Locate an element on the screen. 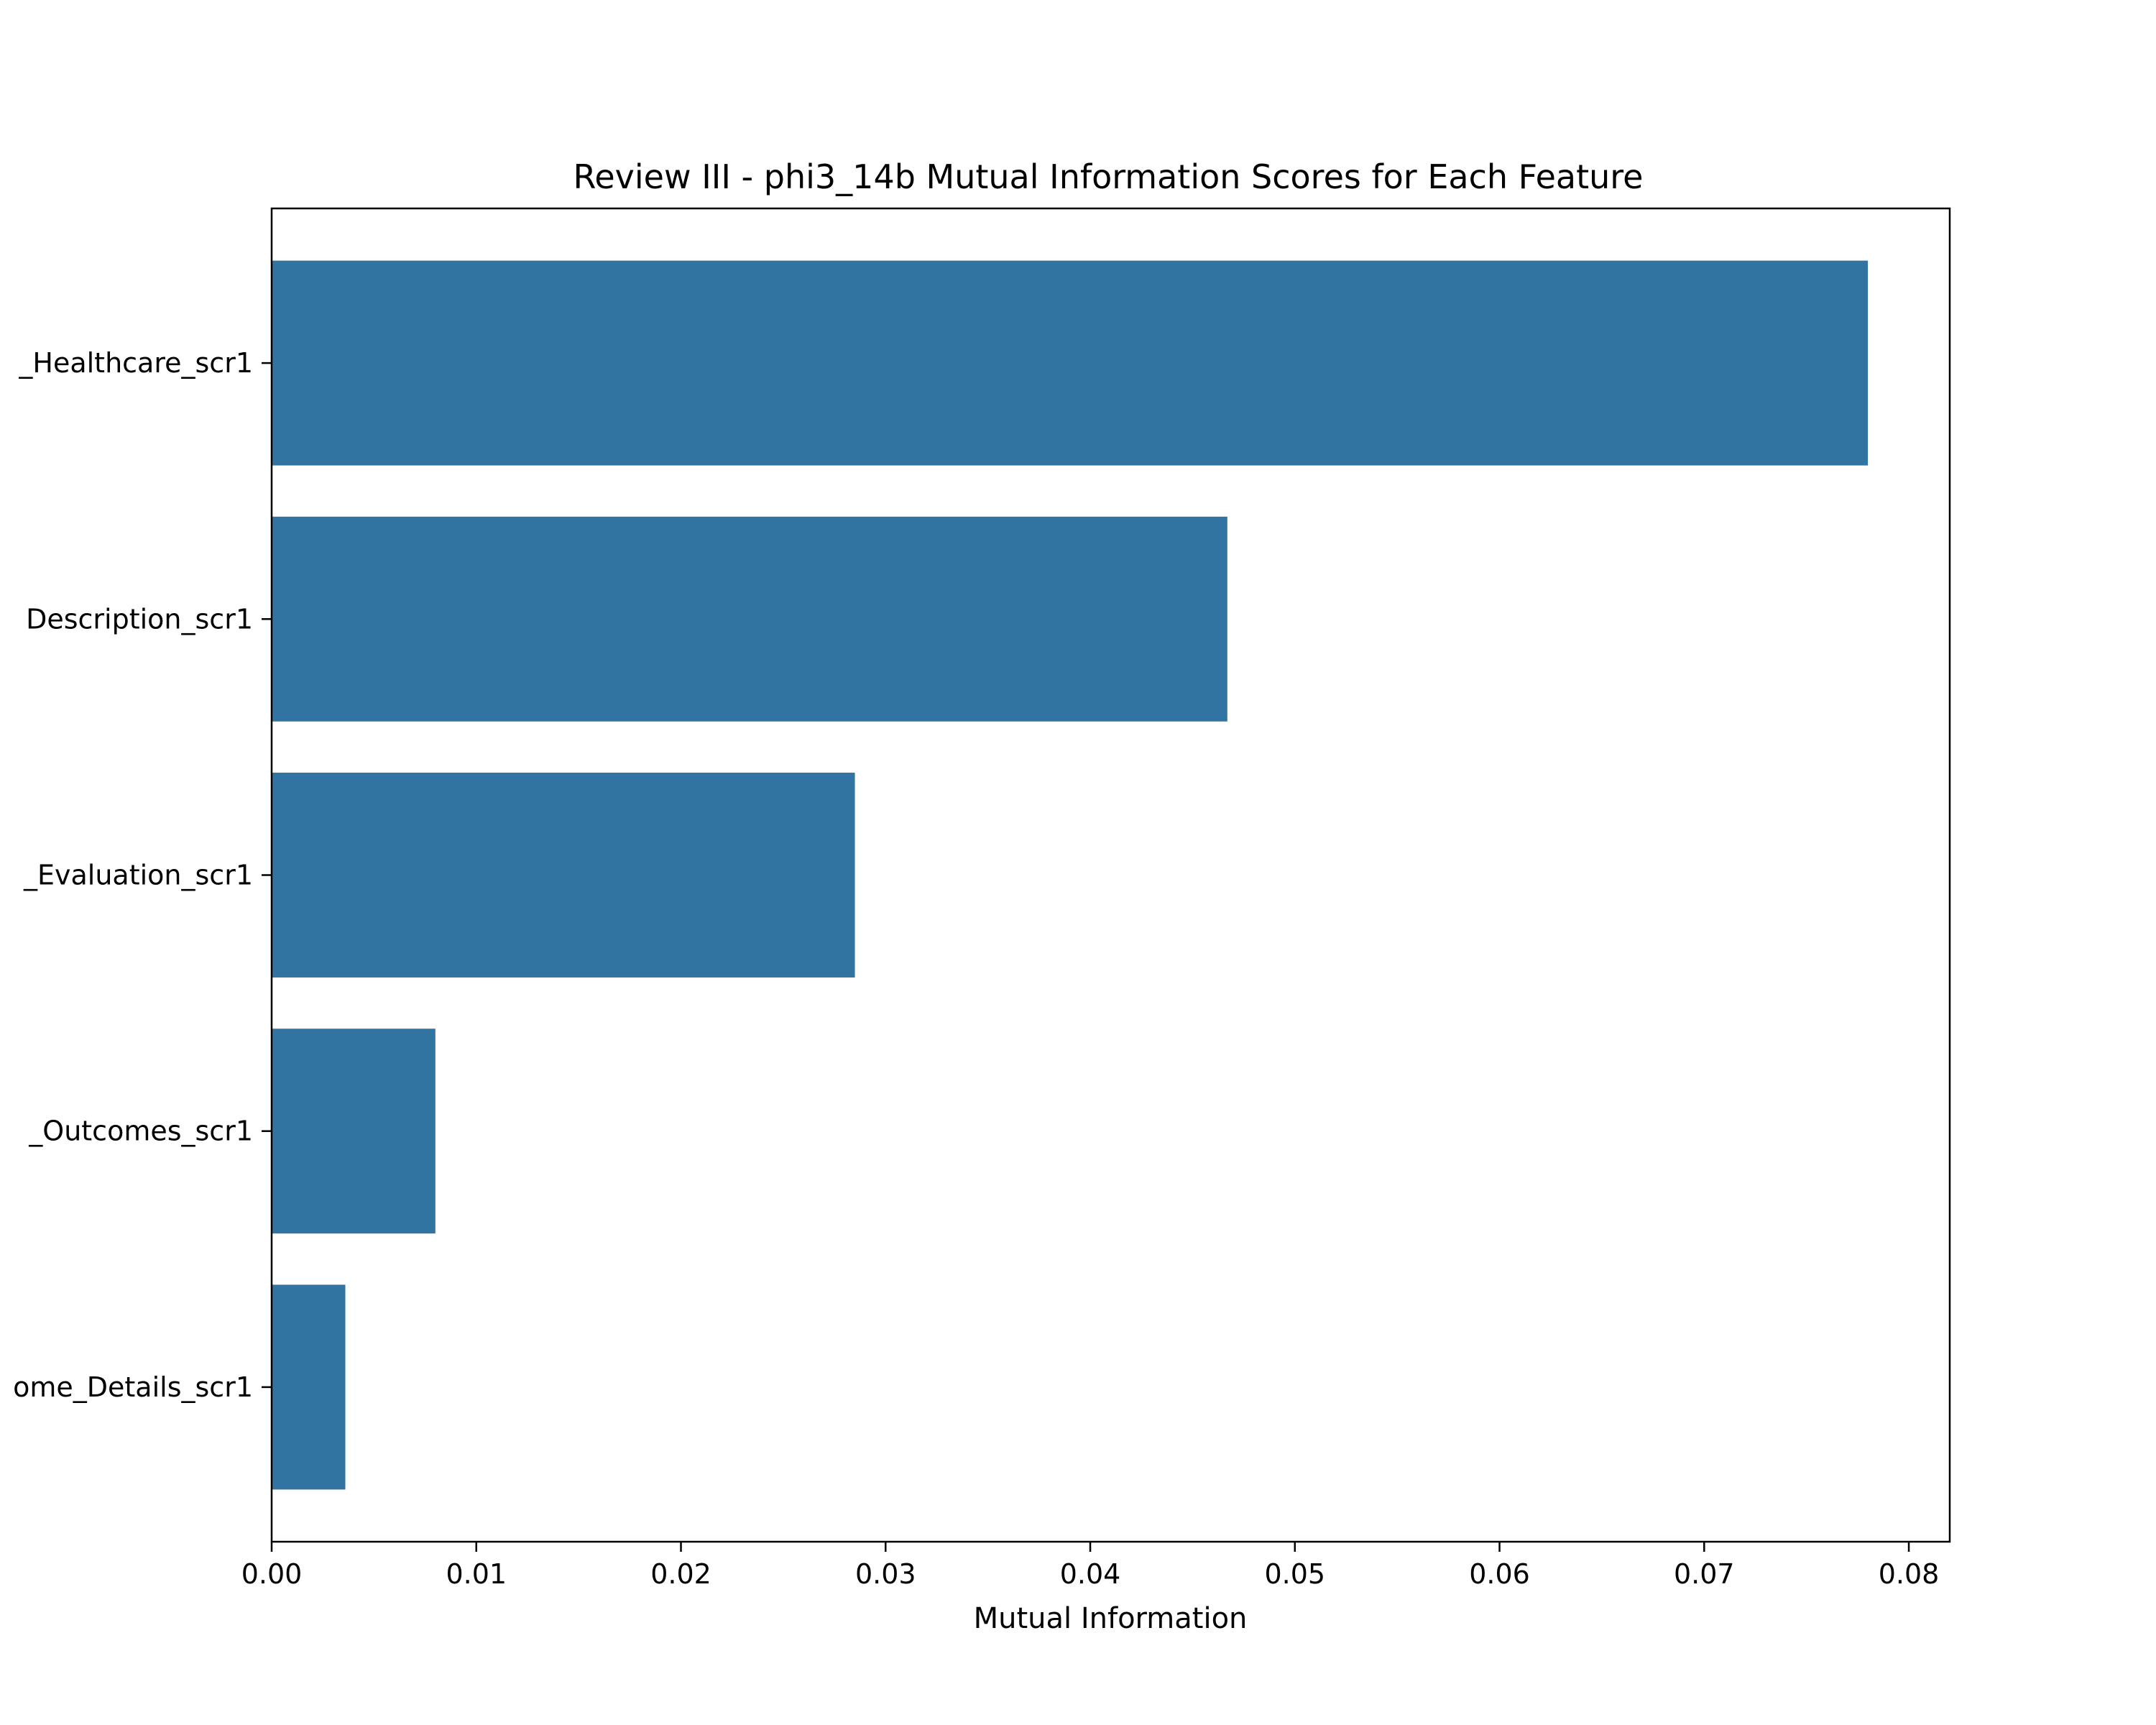  x-tick-label-1: 0.01 is located at coordinates (477, 1574).